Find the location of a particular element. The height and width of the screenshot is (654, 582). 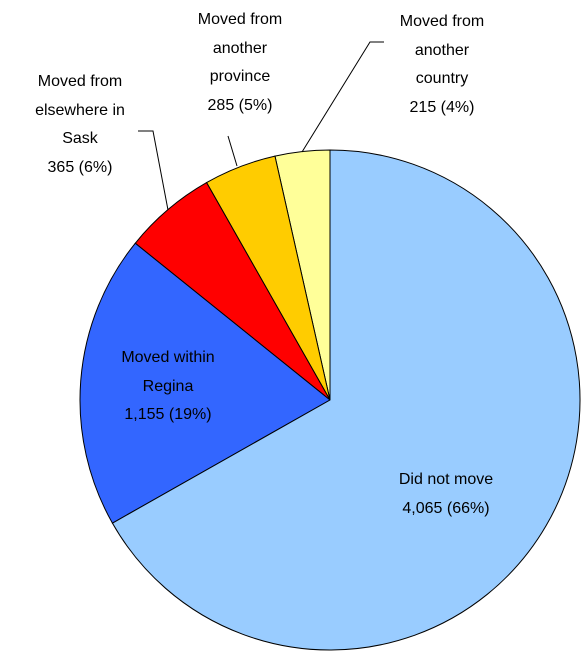

value-label: 1,155 (19%) is located at coordinates (168, 414).